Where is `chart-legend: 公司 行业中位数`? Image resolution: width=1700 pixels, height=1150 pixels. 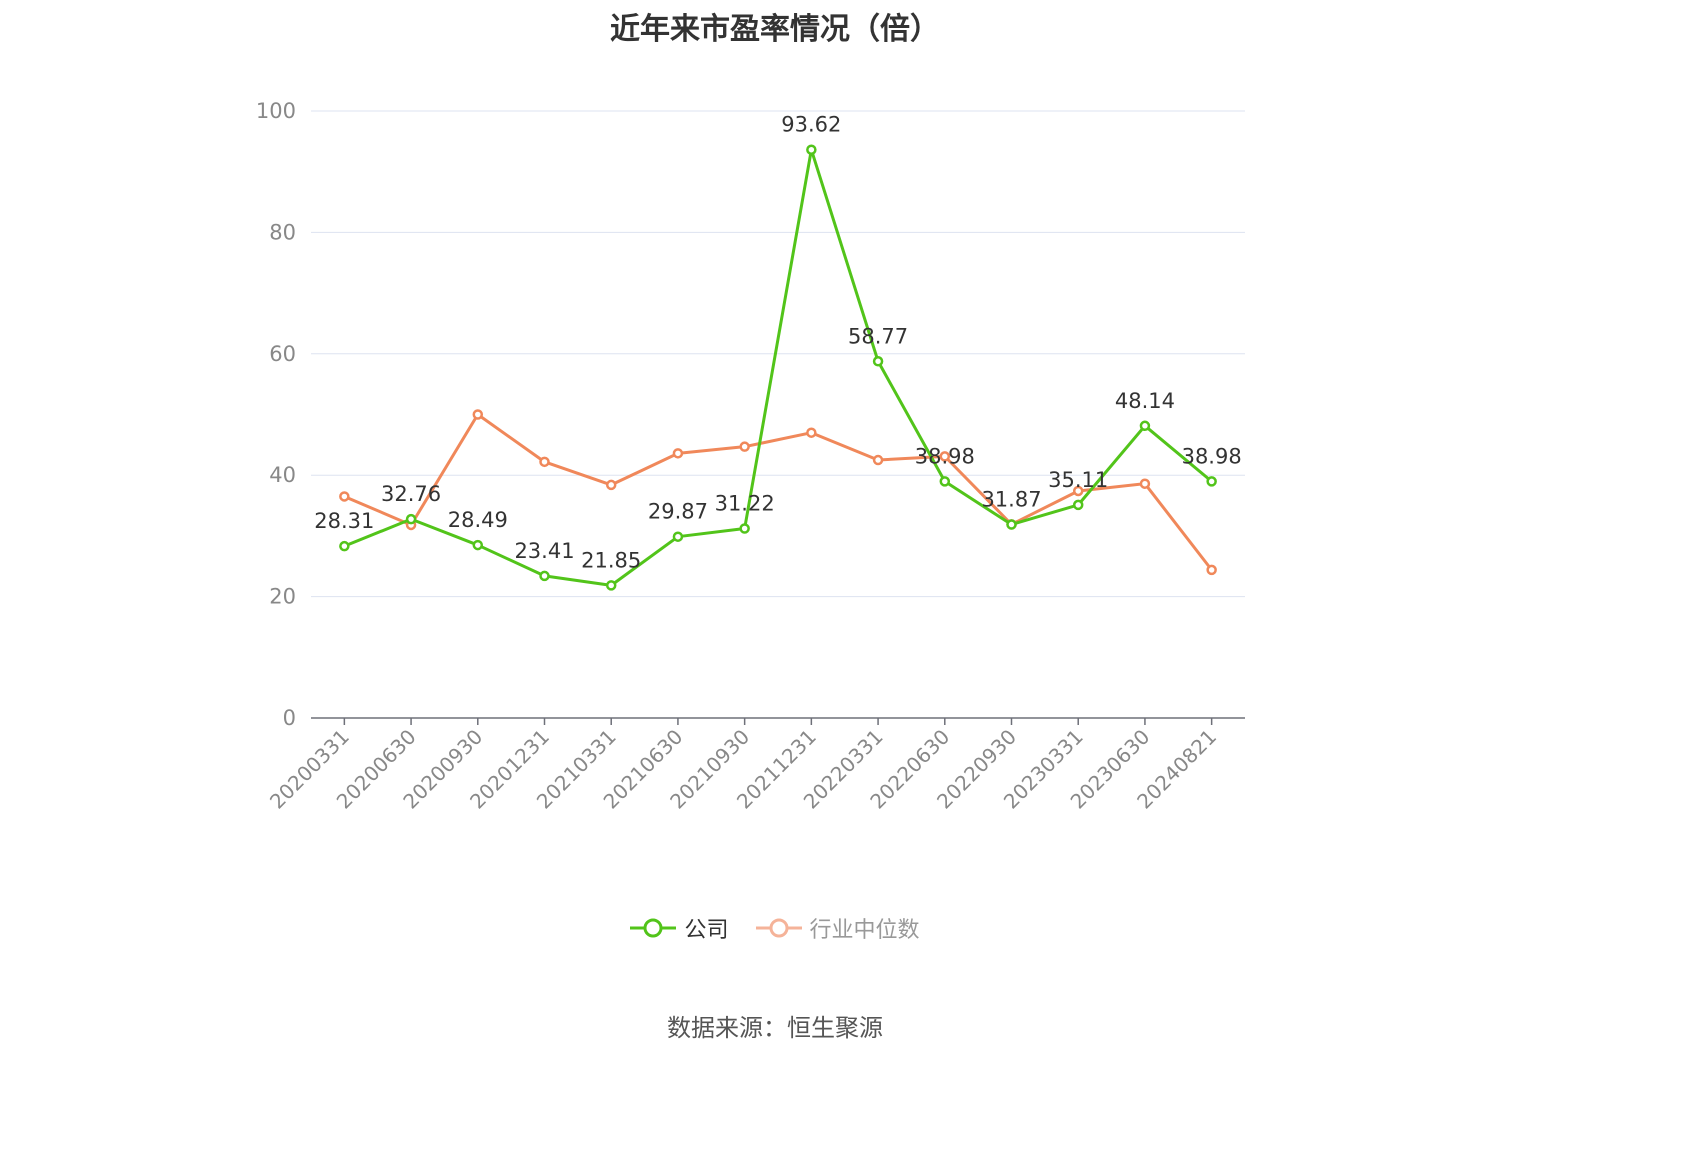 chart-legend: 公司 行业中位数 is located at coordinates (775, 929).